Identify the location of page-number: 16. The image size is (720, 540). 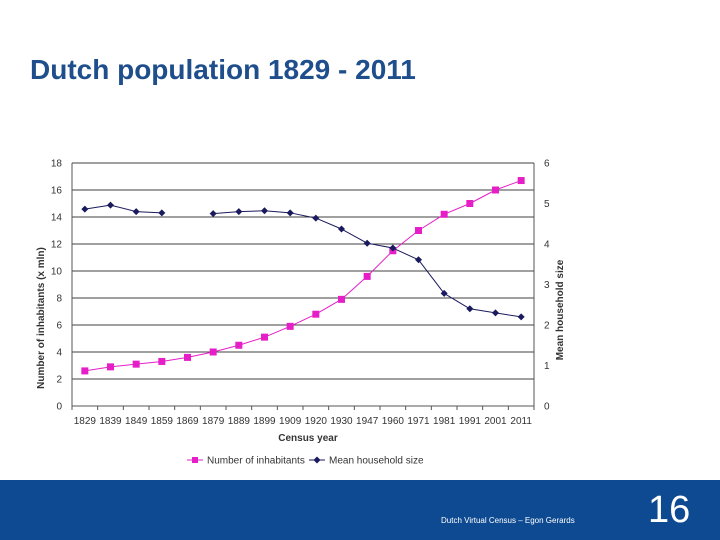
(669, 510).